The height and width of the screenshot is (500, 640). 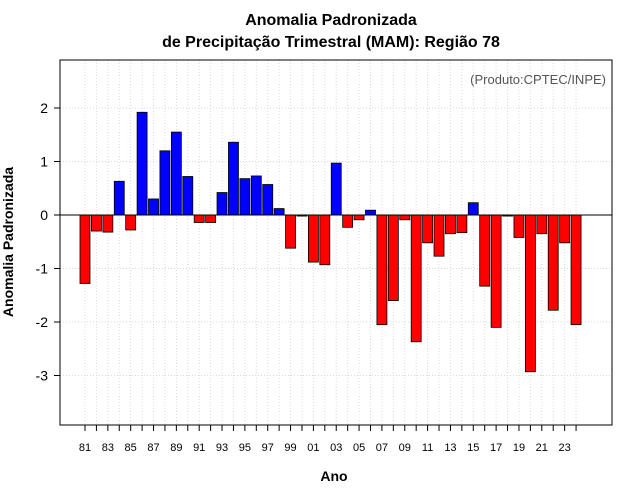 I want to click on x-tick-label: 99, so click(x=290, y=448).